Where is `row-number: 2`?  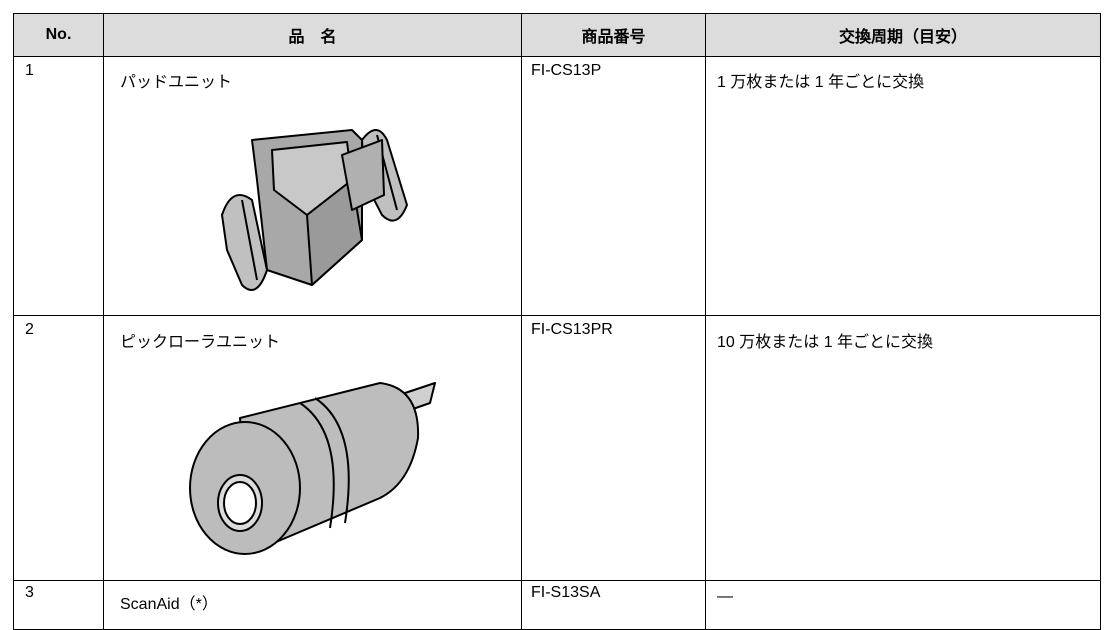 row-number: 2 is located at coordinates (29, 329).